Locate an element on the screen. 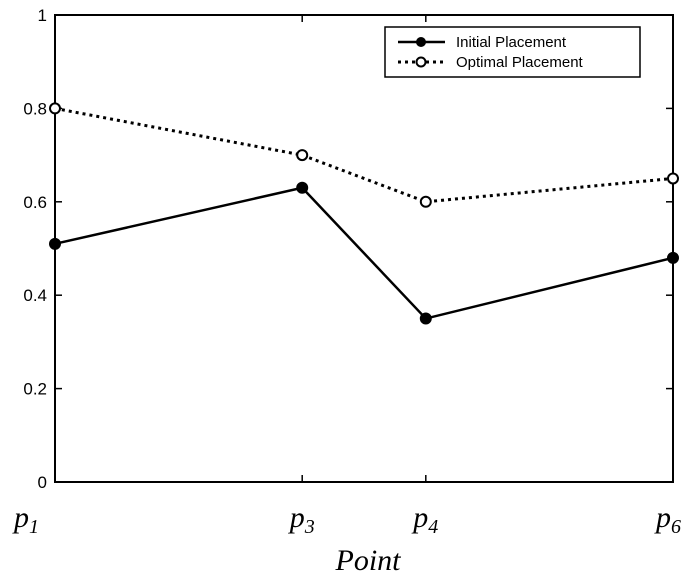 Image resolution: width=683 pixels, height=580 pixels. x-tick-label: p6 is located at coordinates (667, 519).